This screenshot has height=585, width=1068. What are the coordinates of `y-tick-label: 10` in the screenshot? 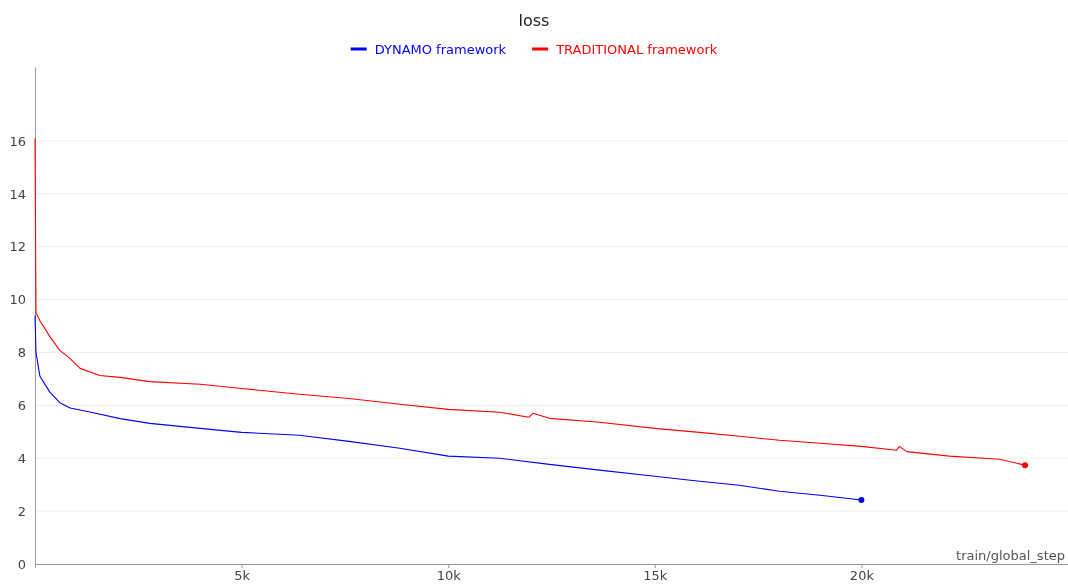 It's located at (17, 300).